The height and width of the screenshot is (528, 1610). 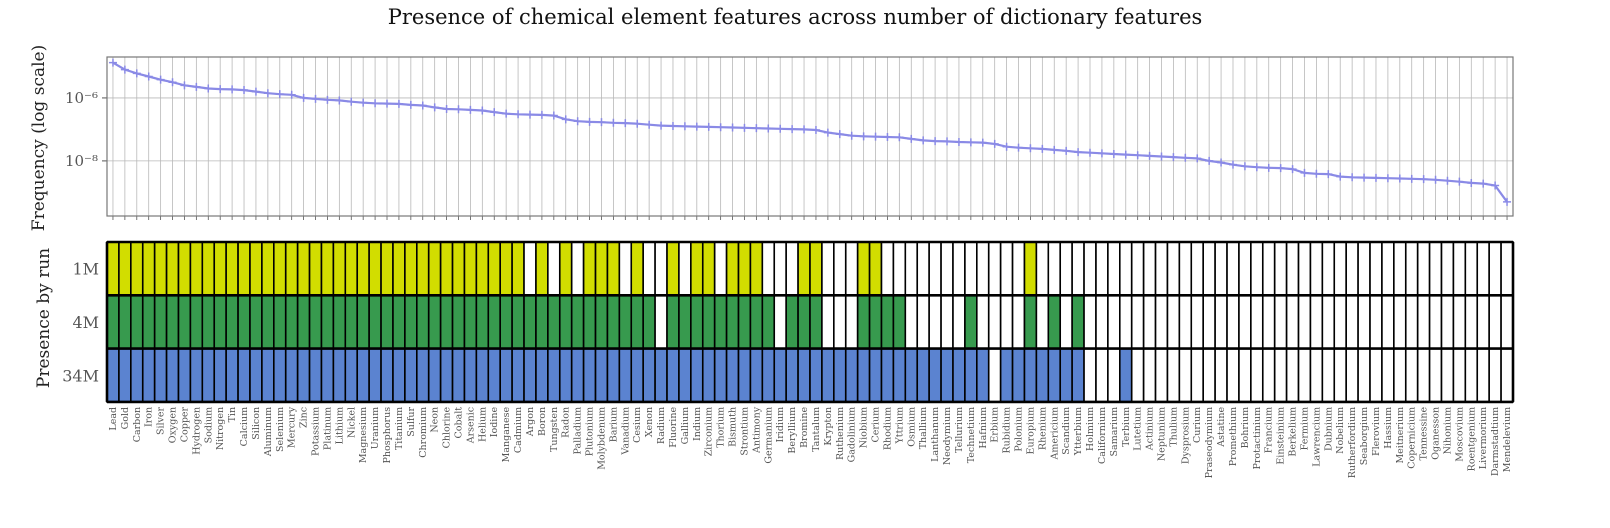 What do you see at coordinates (1007, 430) in the screenshot?
I see `element-label: Rubidium` at bounding box center [1007, 430].